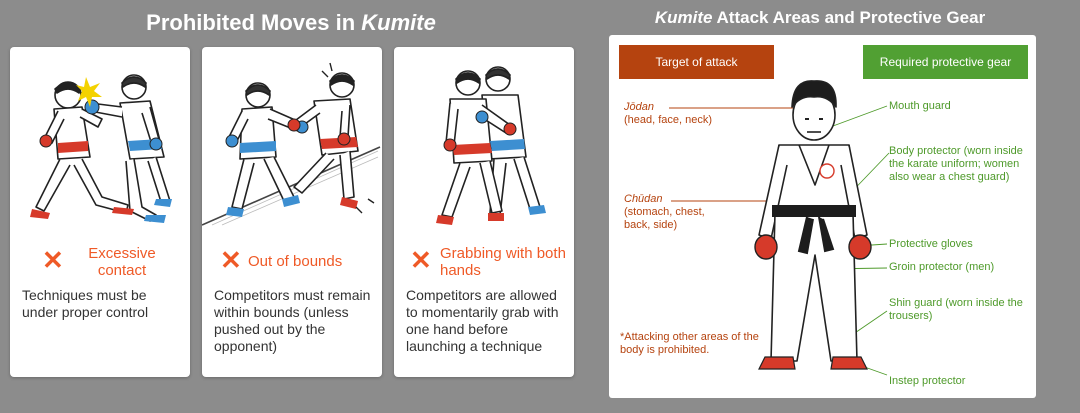 Image resolution: width=1080 pixels, height=413 pixels. Describe the element at coordinates (85, 303) in the screenshot. I see `rule-description: Techniques must be under proper control` at that location.